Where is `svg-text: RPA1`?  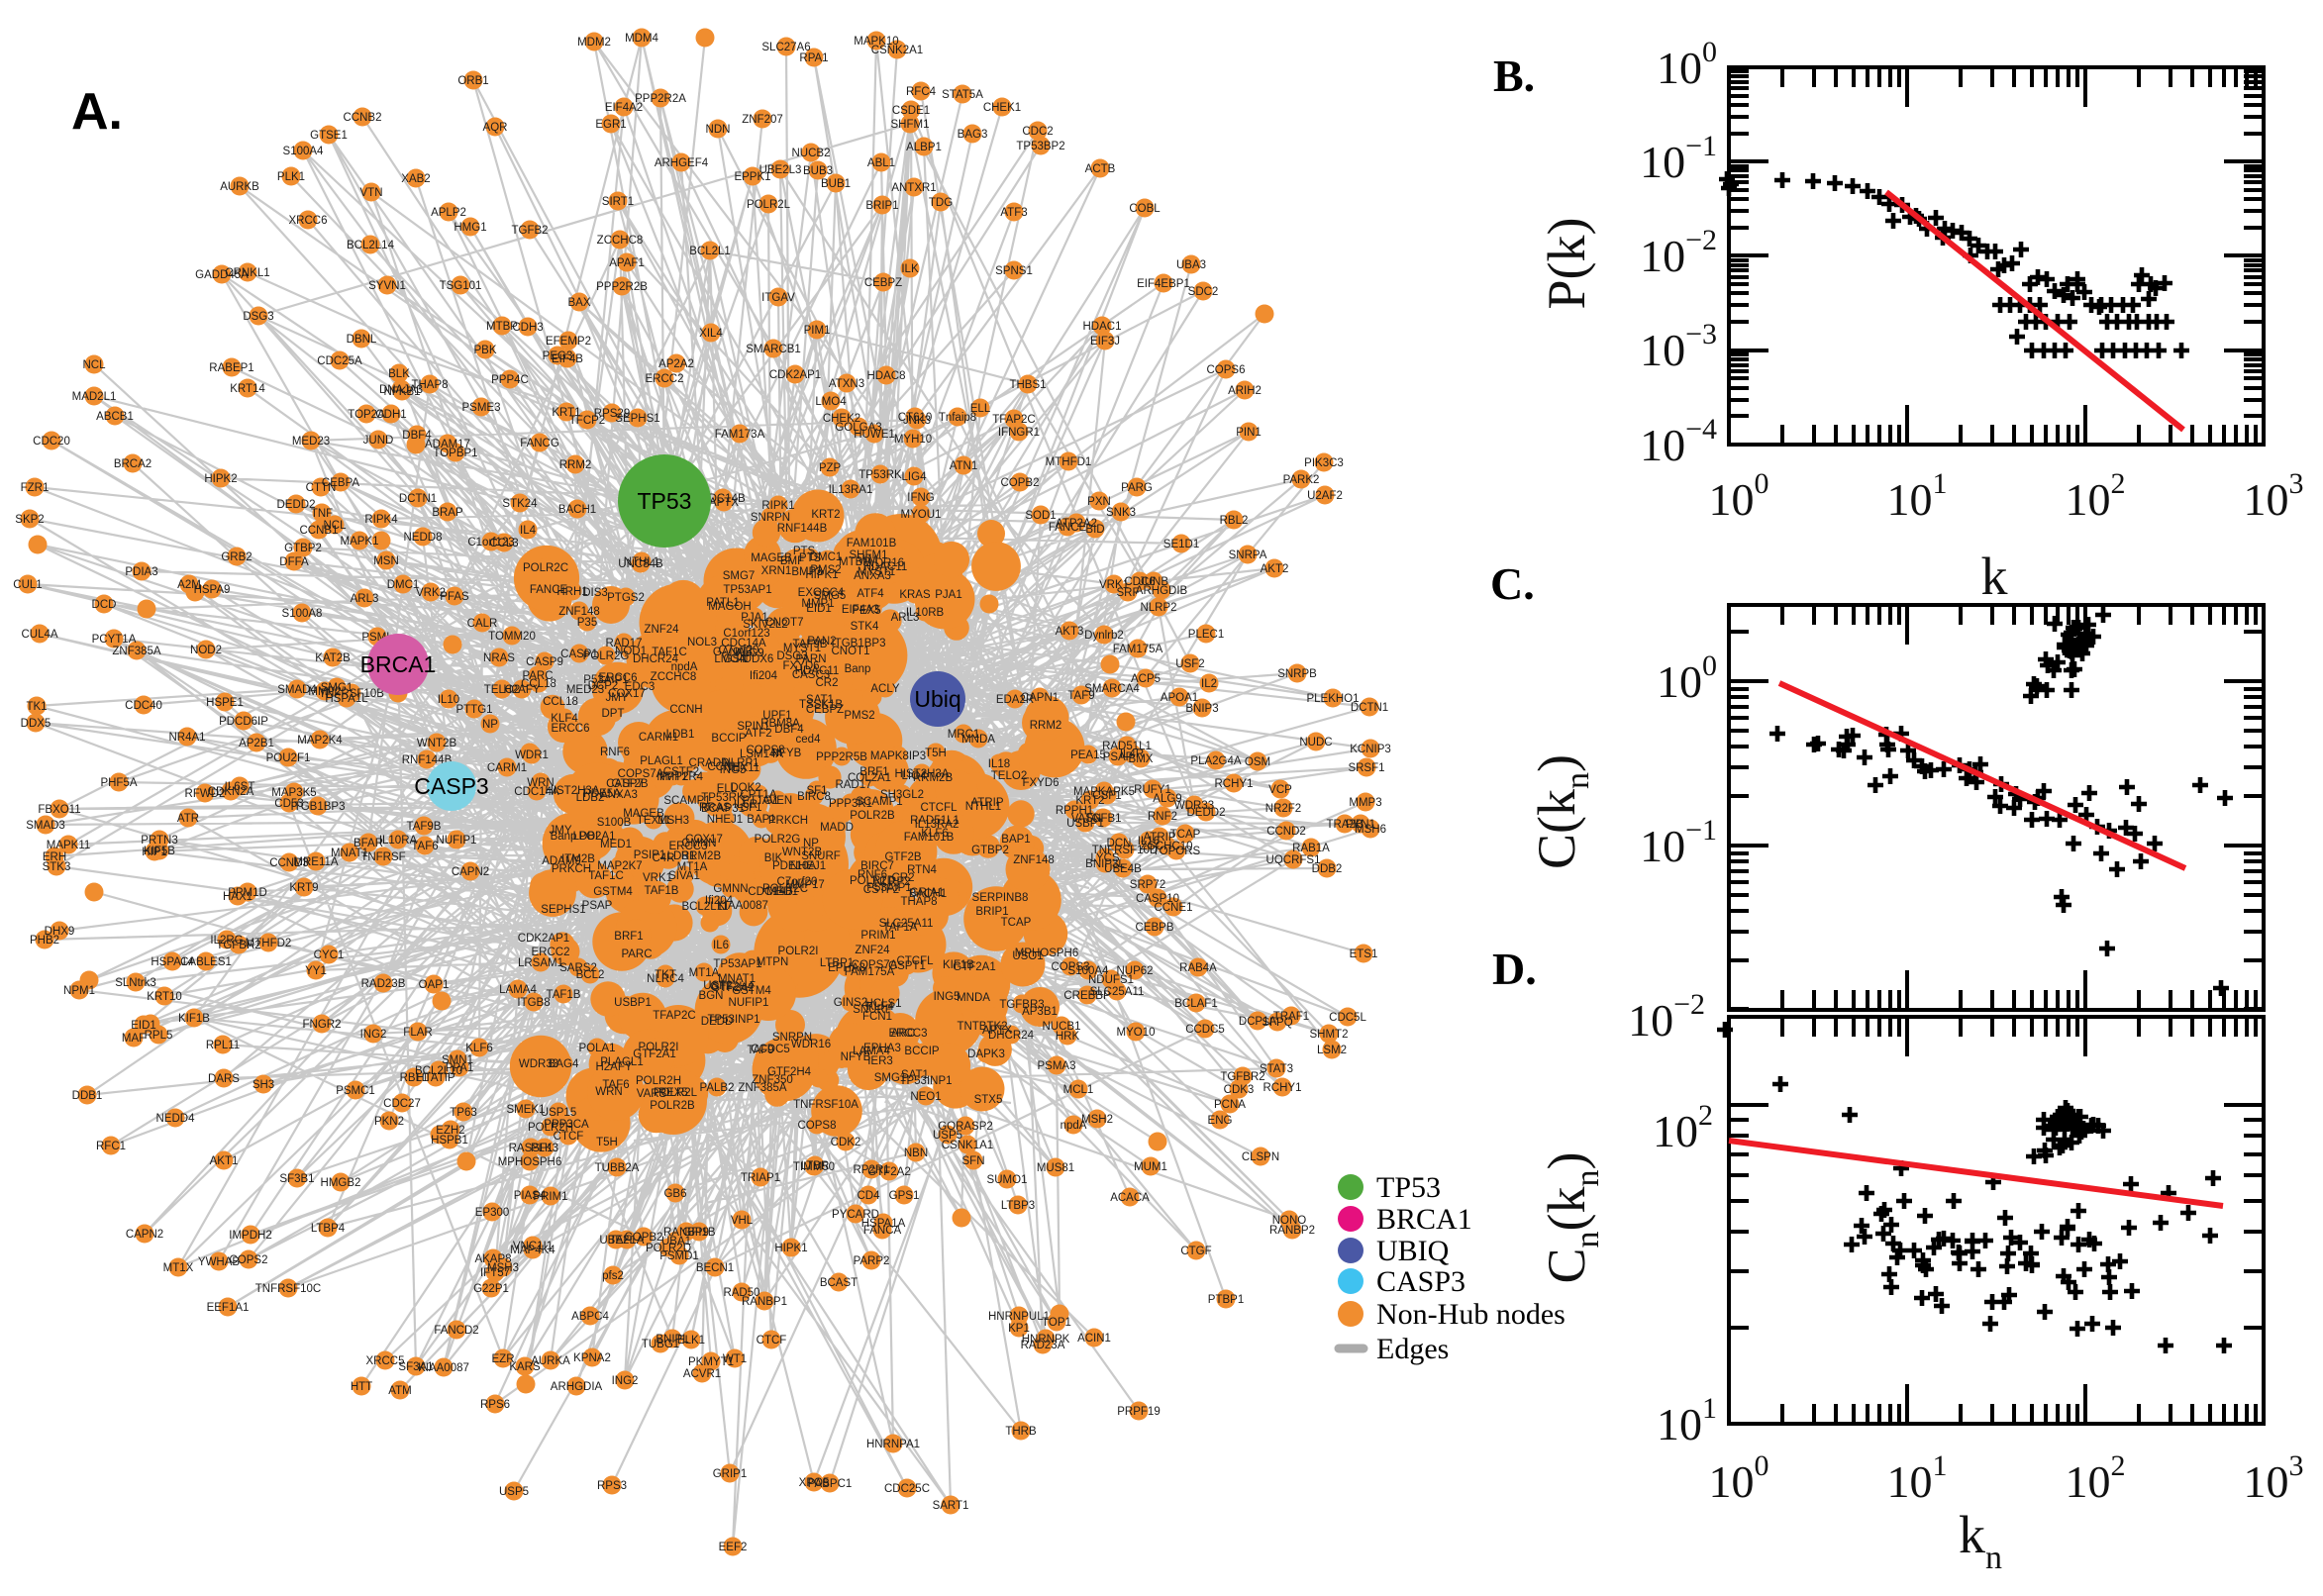
svg-text: RPA1 is located at coordinates (814, 58).